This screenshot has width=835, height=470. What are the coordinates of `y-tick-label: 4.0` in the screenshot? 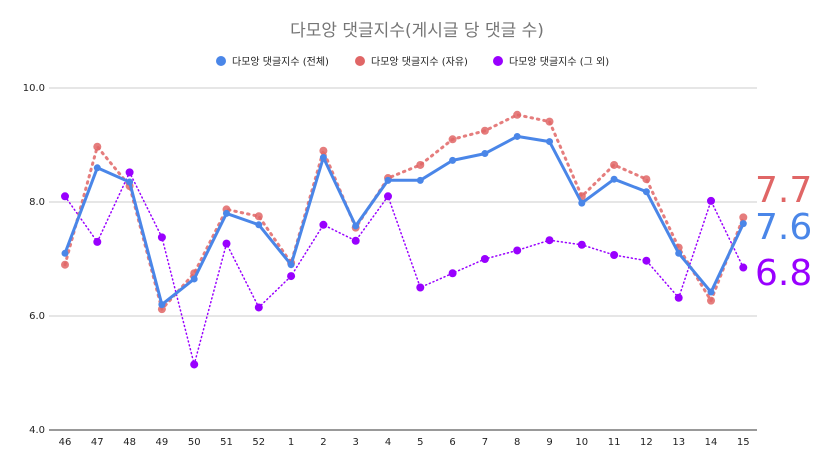 It's located at (37, 430).